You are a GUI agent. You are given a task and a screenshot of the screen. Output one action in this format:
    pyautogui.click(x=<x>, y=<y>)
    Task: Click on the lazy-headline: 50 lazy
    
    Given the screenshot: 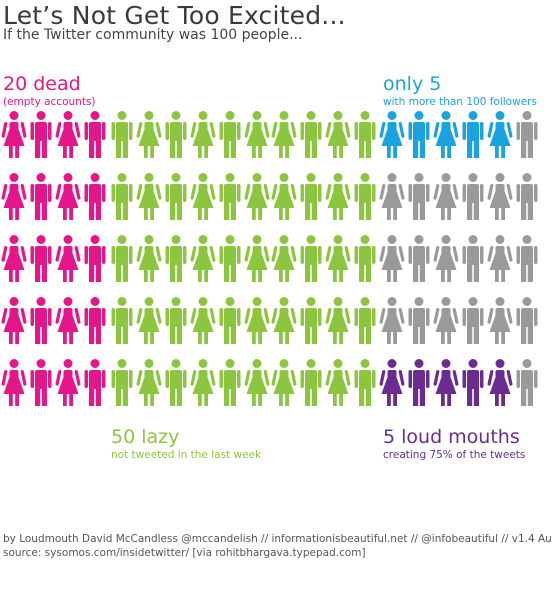 What is the action you would take?
    pyautogui.click(x=145, y=437)
    